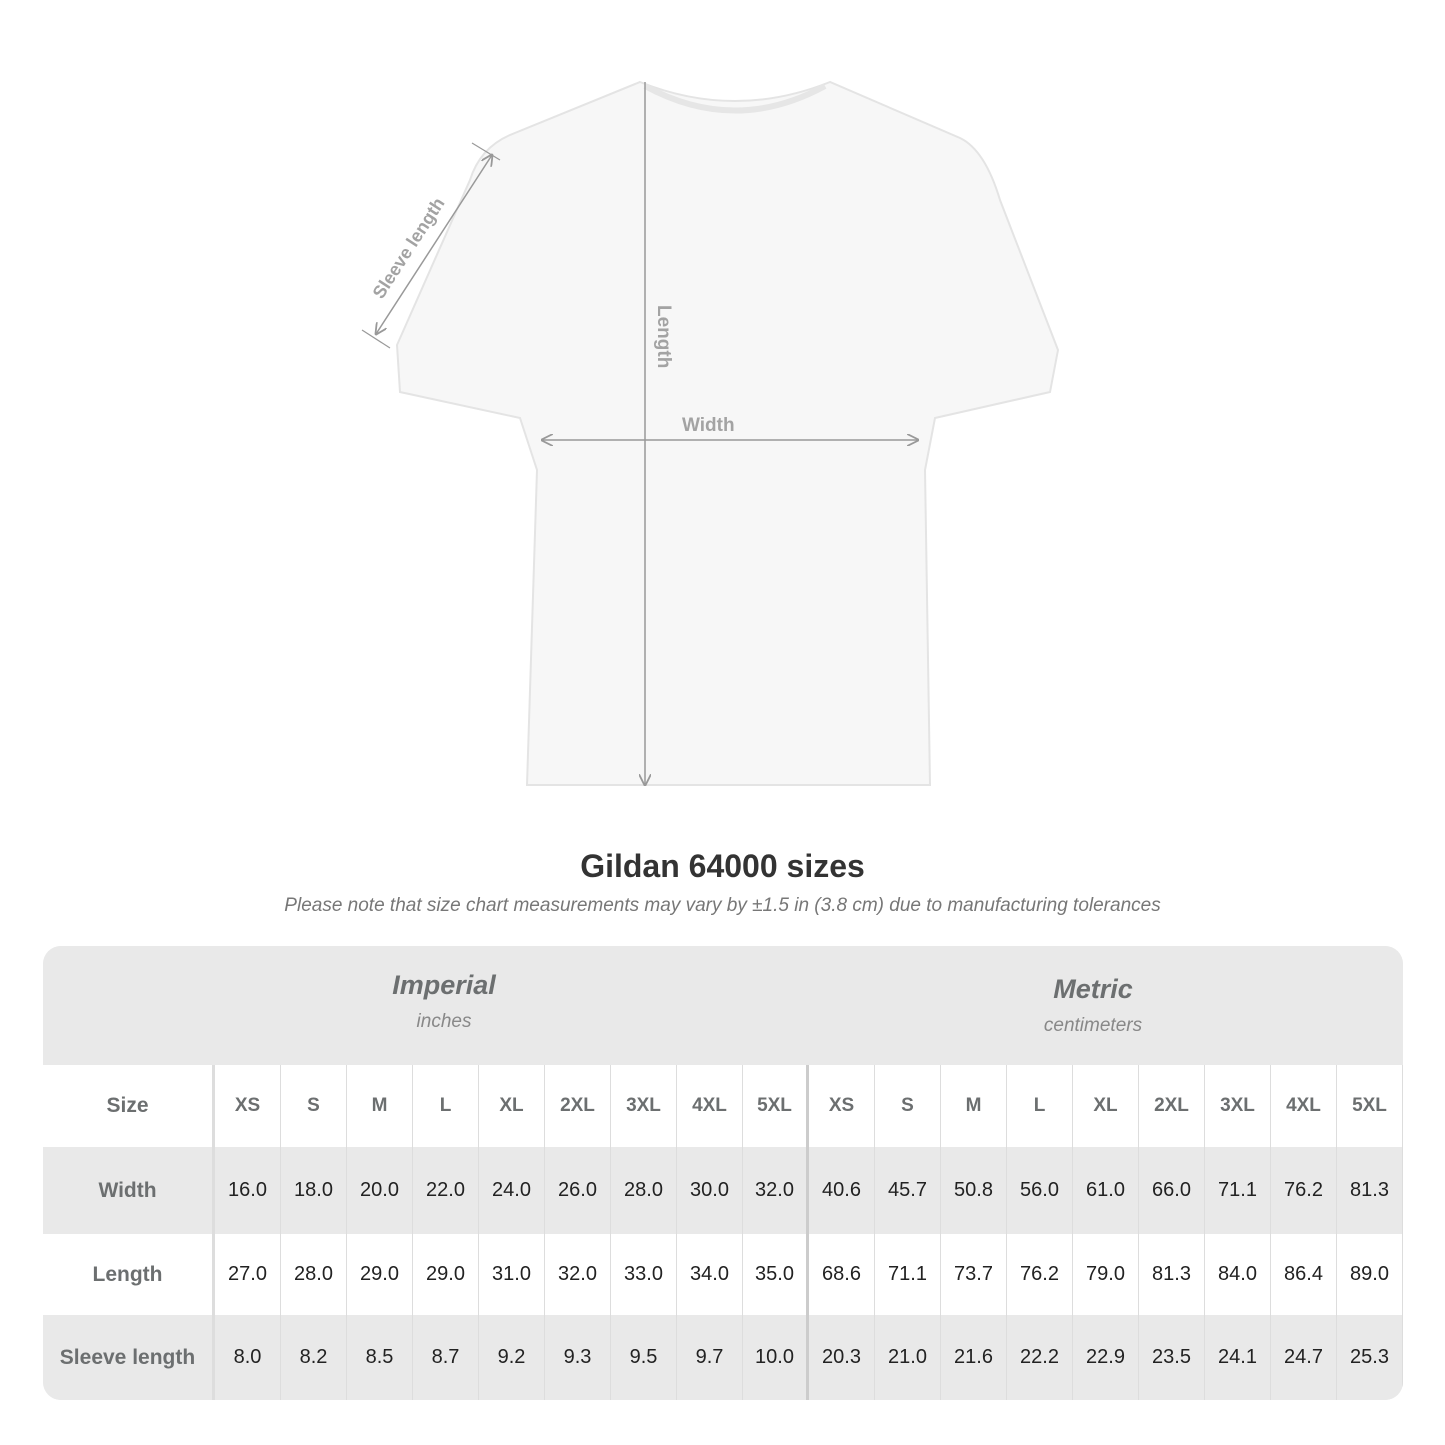 This screenshot has height=1445, width=1445. I want to click on metric-header: Metric centimeters, so click(1093, 1005).